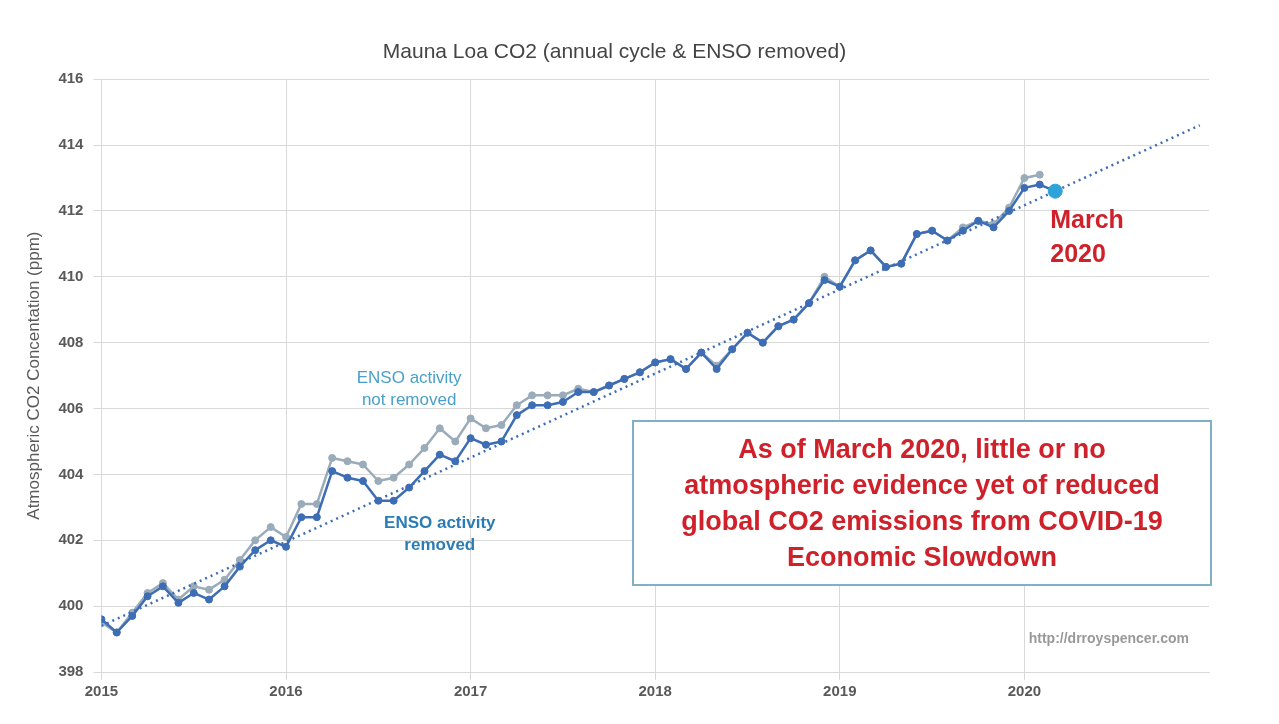 Image resolution: width=1279 pixels, height=724 pixels. Describe the element at coordinates (71, 539) in the screenshot. I see `y-tick-label: 402` at that location.